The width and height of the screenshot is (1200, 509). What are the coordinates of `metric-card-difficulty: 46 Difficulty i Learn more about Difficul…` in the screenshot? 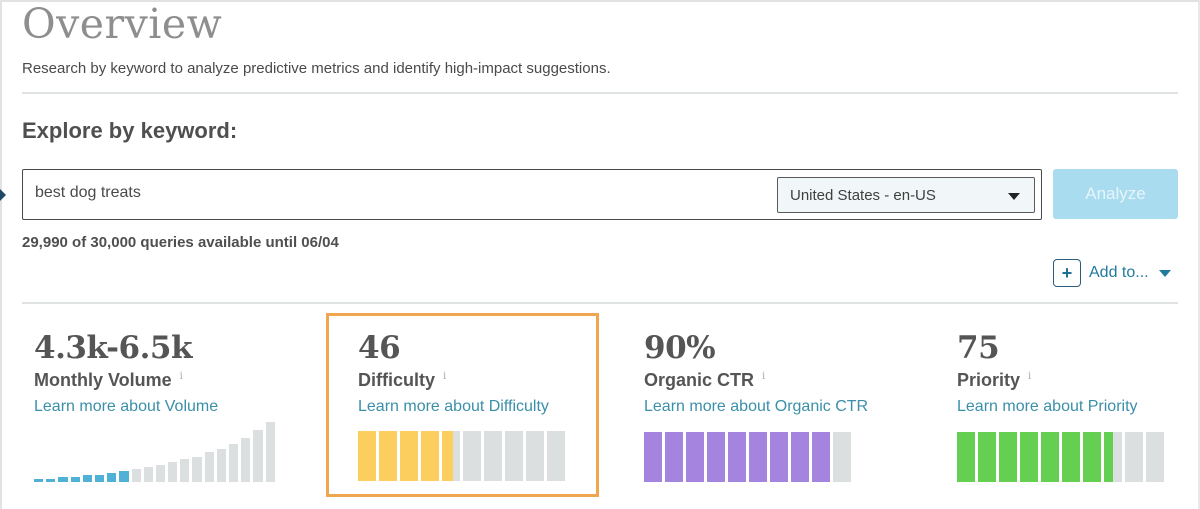 It's located at (462, 405).